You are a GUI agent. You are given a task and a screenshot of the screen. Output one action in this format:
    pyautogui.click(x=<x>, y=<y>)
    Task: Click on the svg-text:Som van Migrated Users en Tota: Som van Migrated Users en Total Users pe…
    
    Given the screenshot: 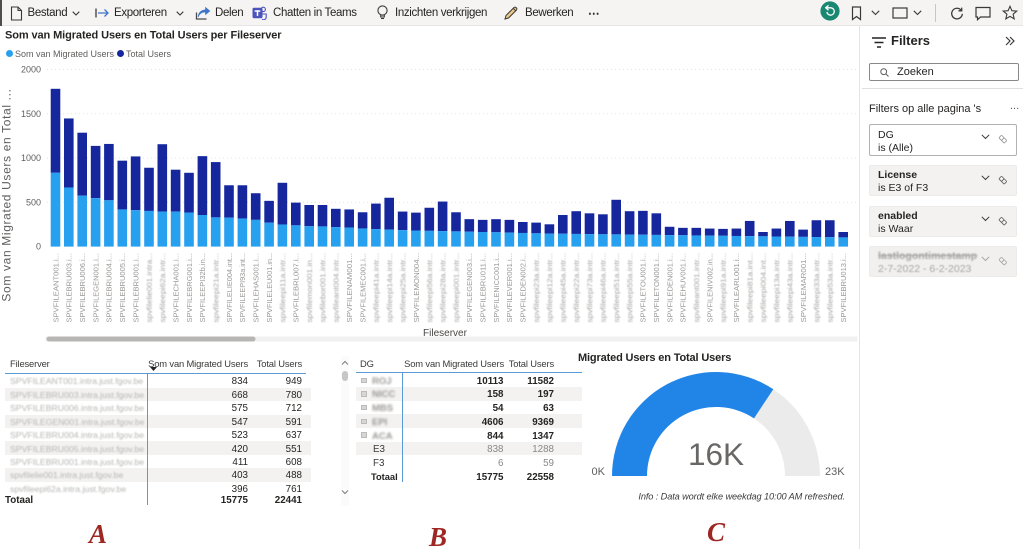 What is the action you would take?
    pyautogui.click(x=143, y=35)
    